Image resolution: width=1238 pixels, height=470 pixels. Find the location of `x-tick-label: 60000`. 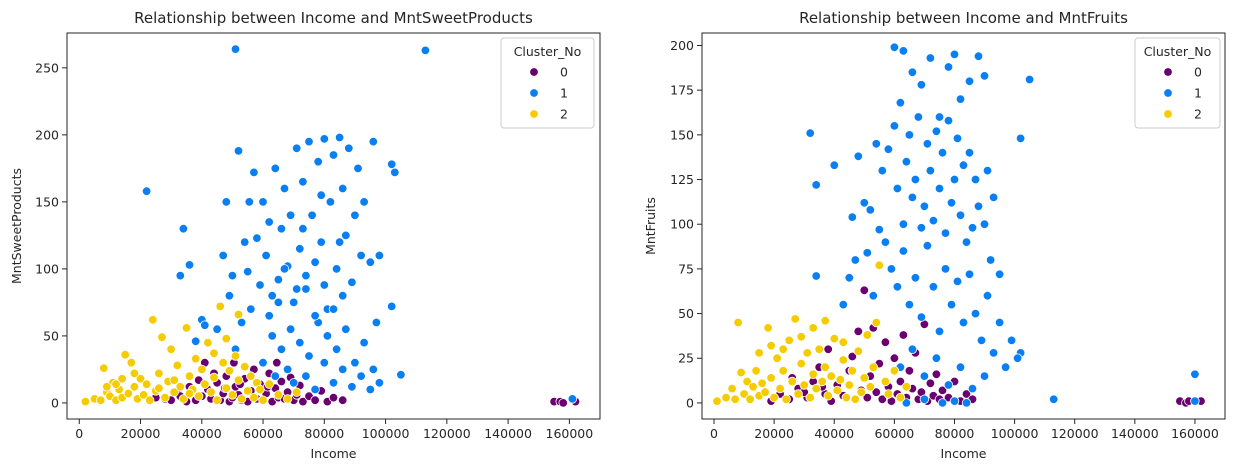

x-tick-label: 60000 is located at coordinates (263, 433).